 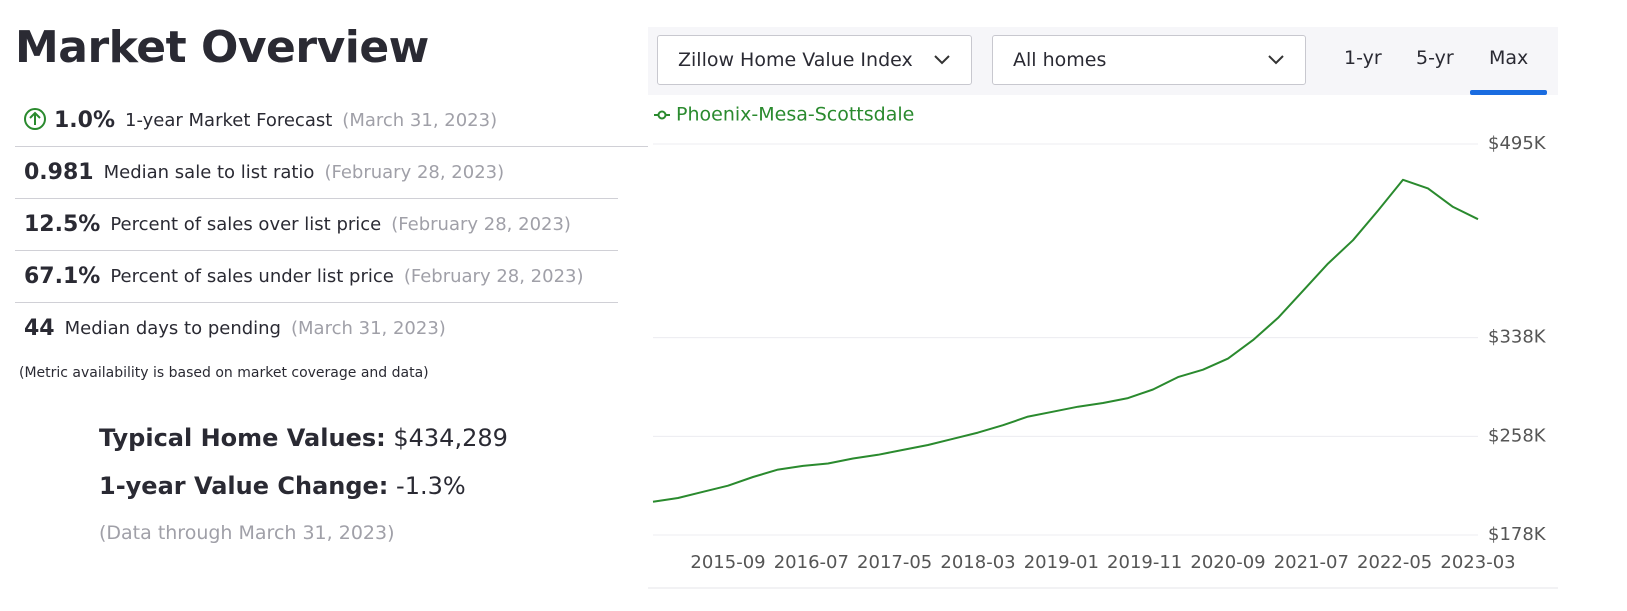 I want to click on x-tick-label: 2015-09, so click(x=727, y=562).